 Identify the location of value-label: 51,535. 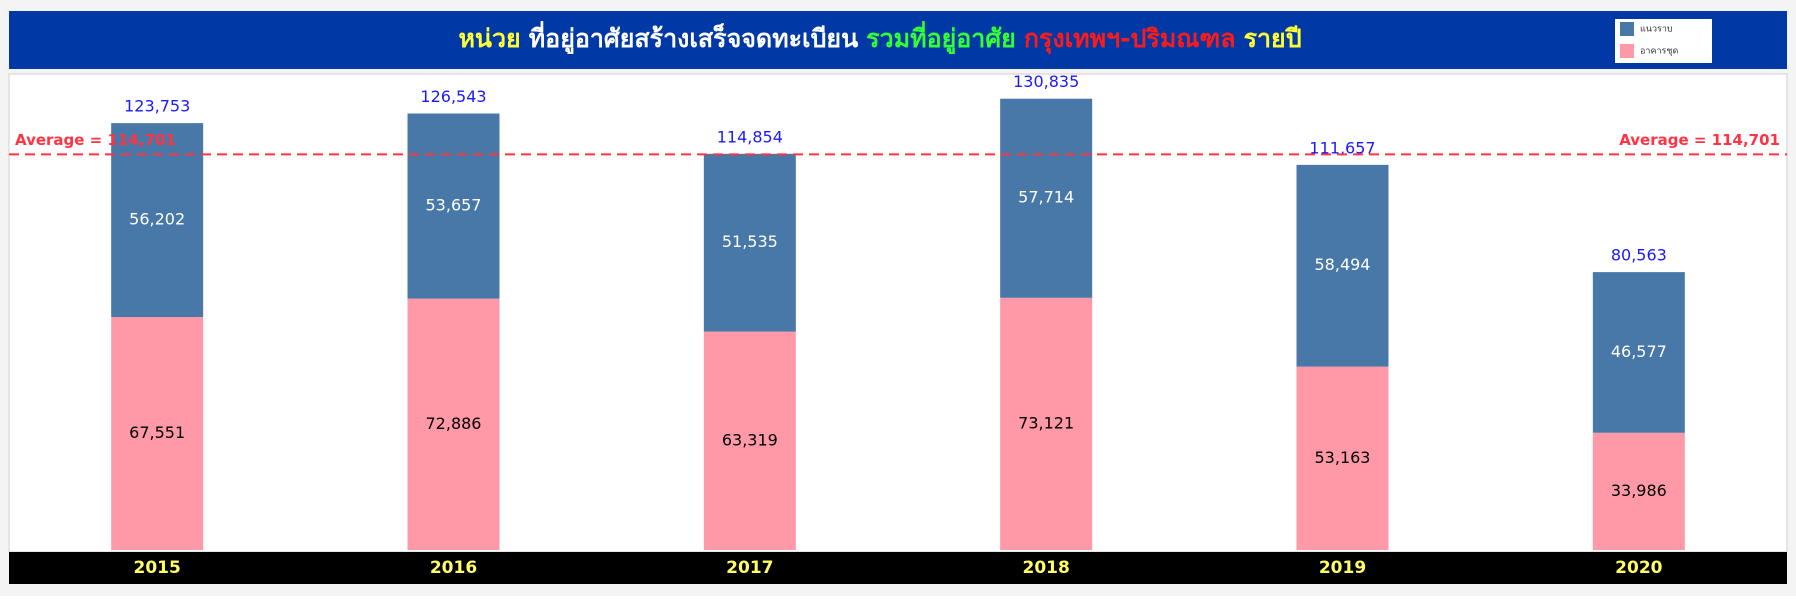
(750, 241).